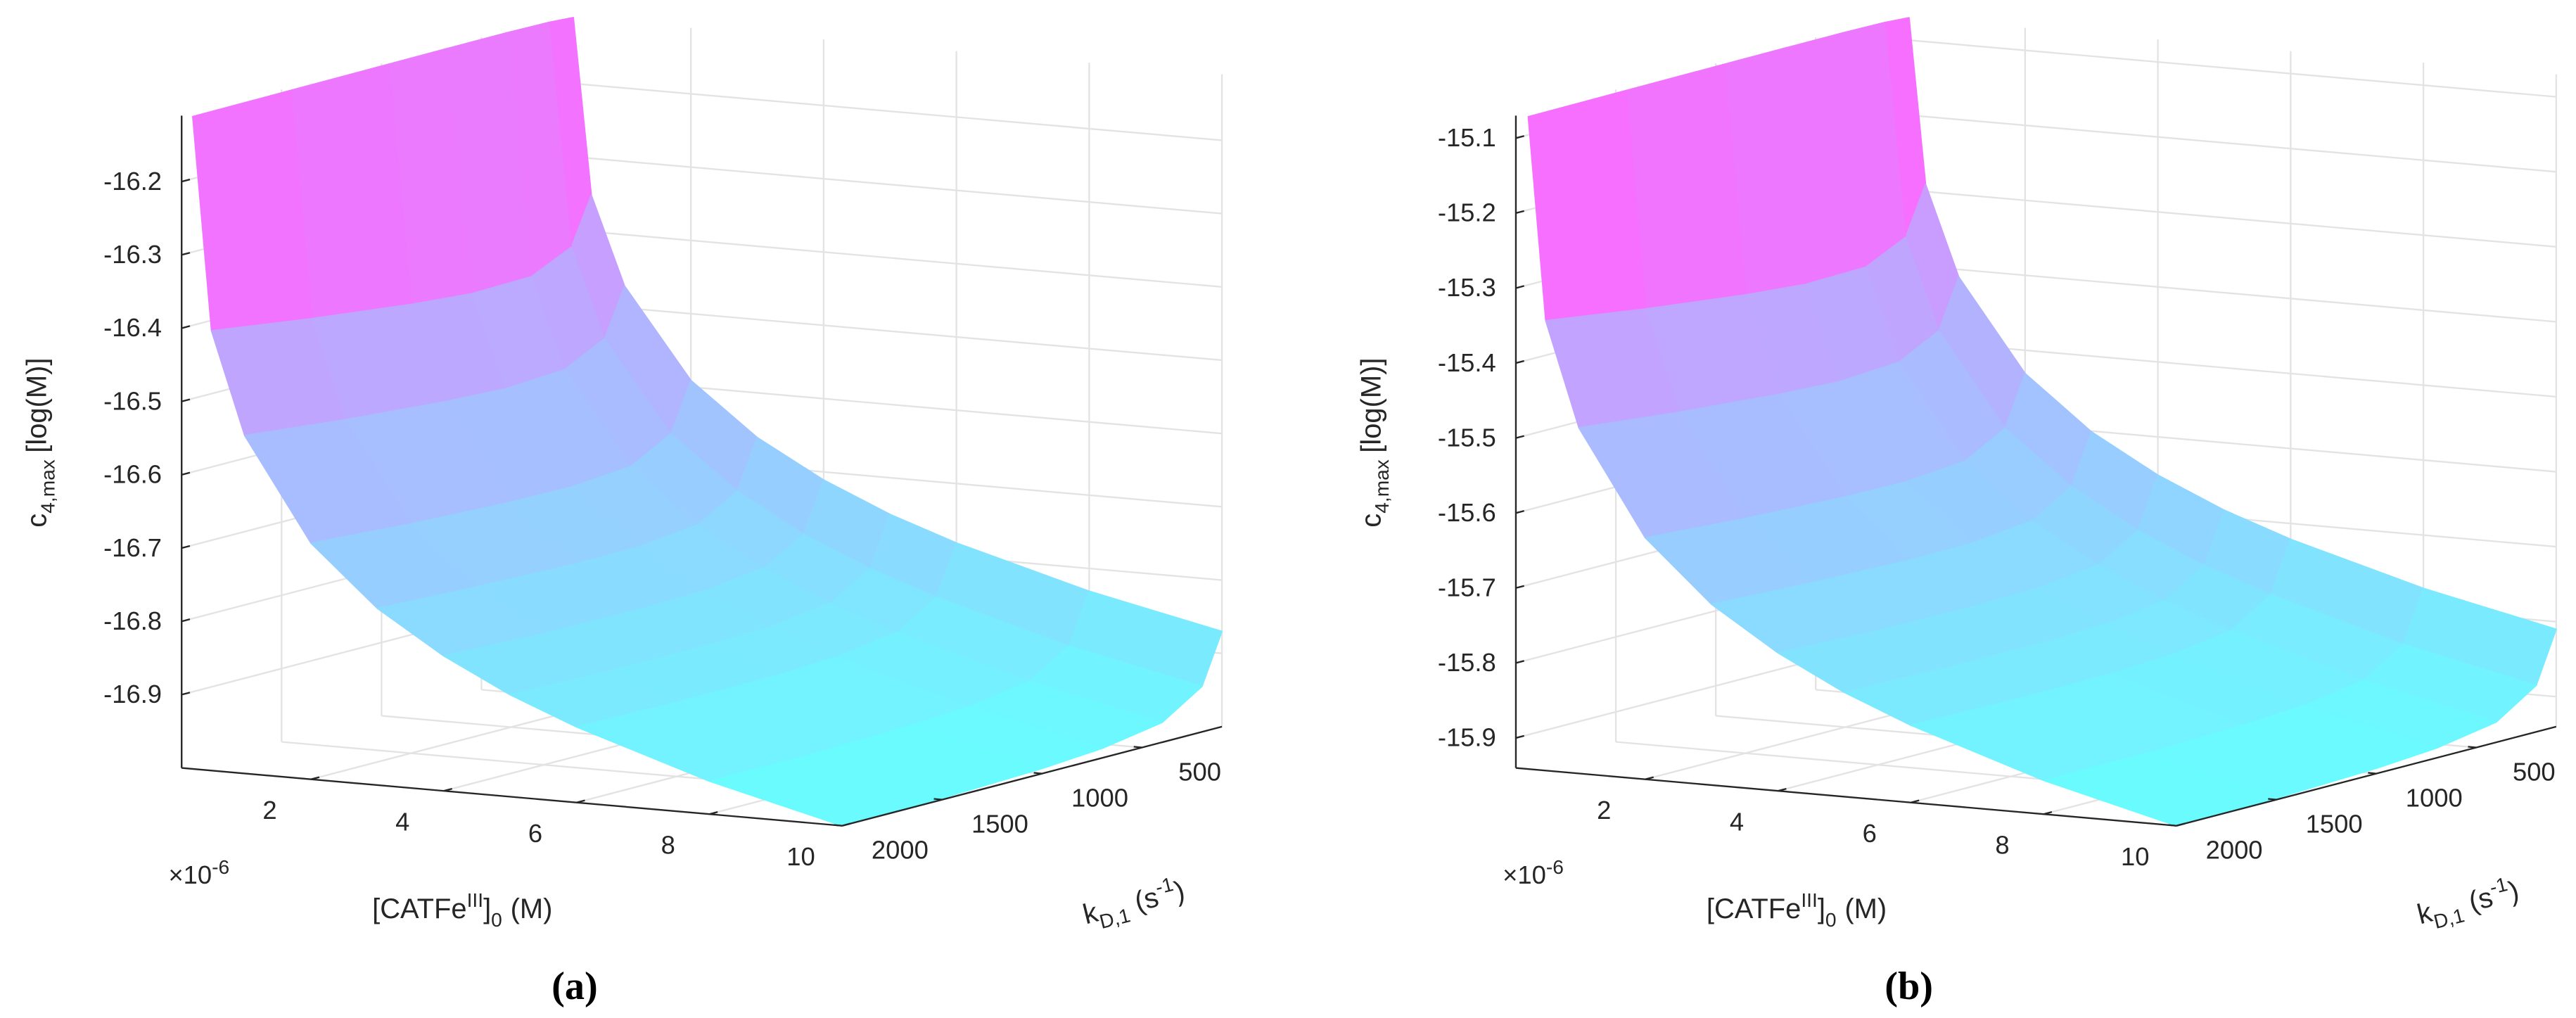 This screenshot has height=1018, width=2576. What do you see at coordinates (1467, 737) in the screenshot?
I see `z-tick-label: -15.9` at bounding box center [1467, 737].